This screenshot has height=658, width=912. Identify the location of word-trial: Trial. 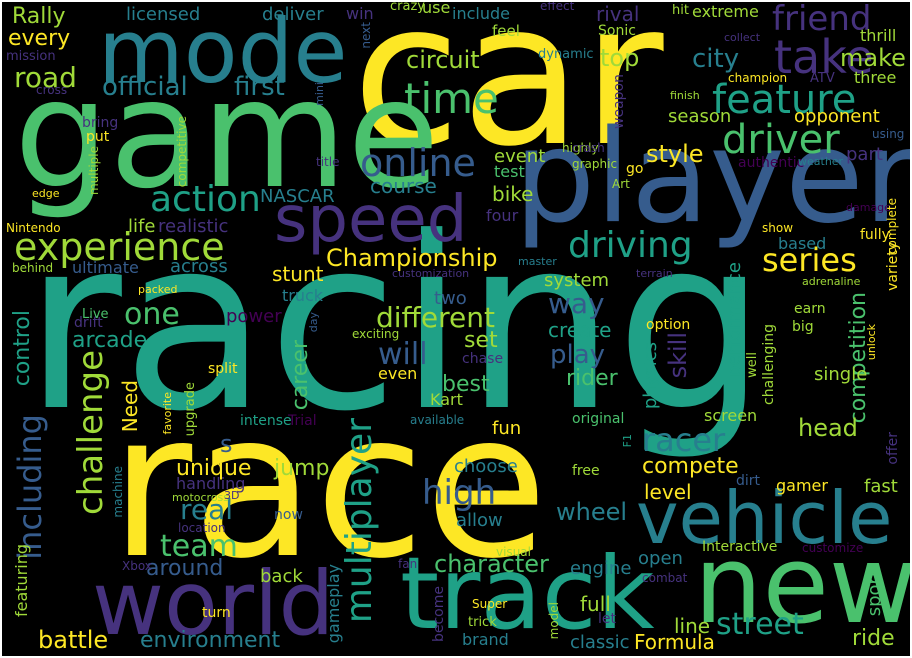
(302, 421).